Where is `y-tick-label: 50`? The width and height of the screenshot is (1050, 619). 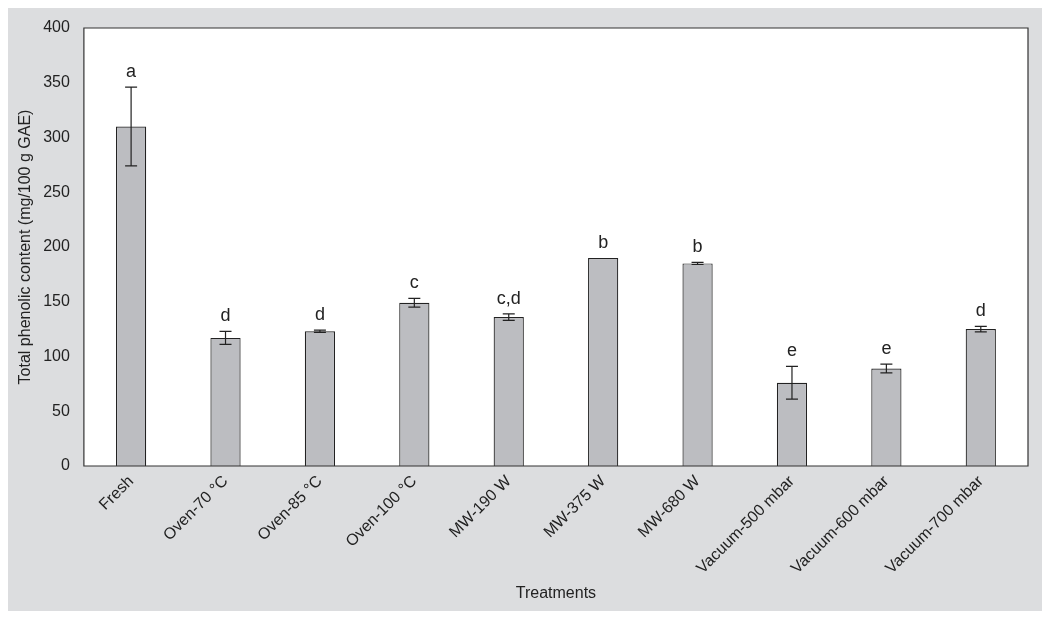
y-tick-label: 50 is located at coordinates (61, 410).